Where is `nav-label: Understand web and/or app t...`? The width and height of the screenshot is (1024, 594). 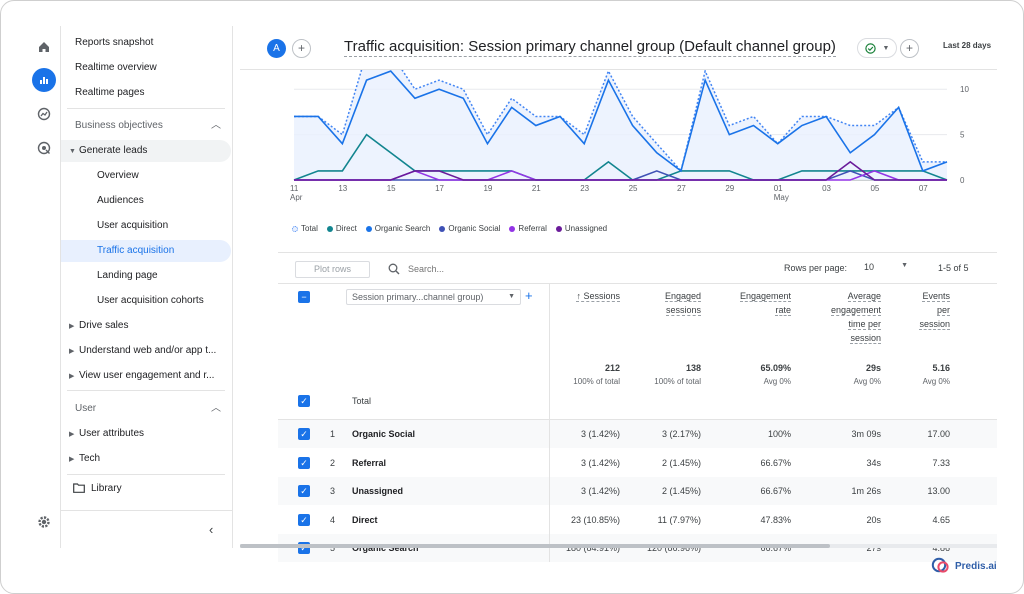 nav-label: Understand web and/or app t... is located at coordinates (148, 350).